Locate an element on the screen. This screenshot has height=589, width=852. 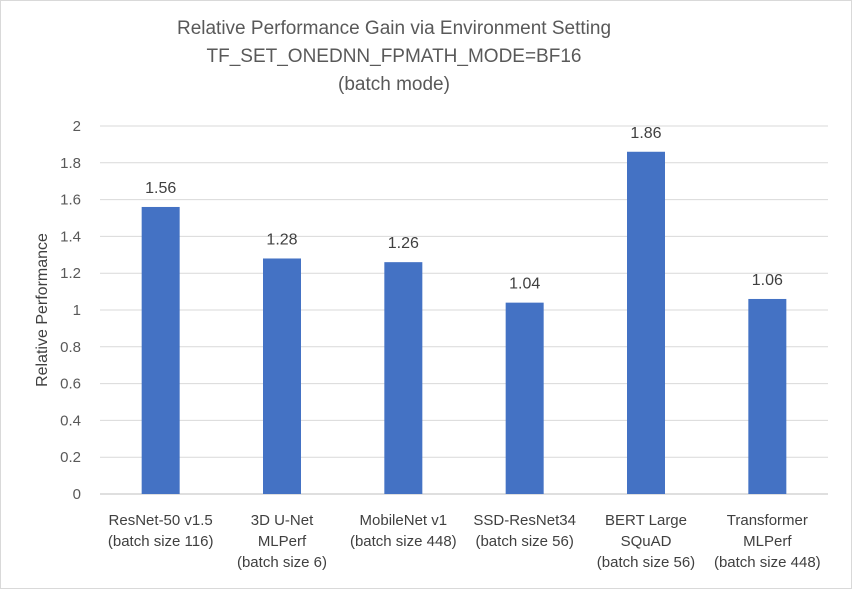
category-label: Transformer is located at coordinates (767, 520).